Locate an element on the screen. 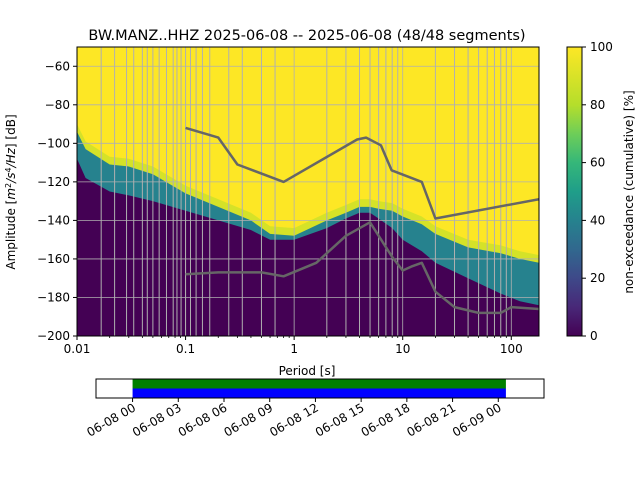  y-tick-label: −180 is located at coordinates (53, 297).